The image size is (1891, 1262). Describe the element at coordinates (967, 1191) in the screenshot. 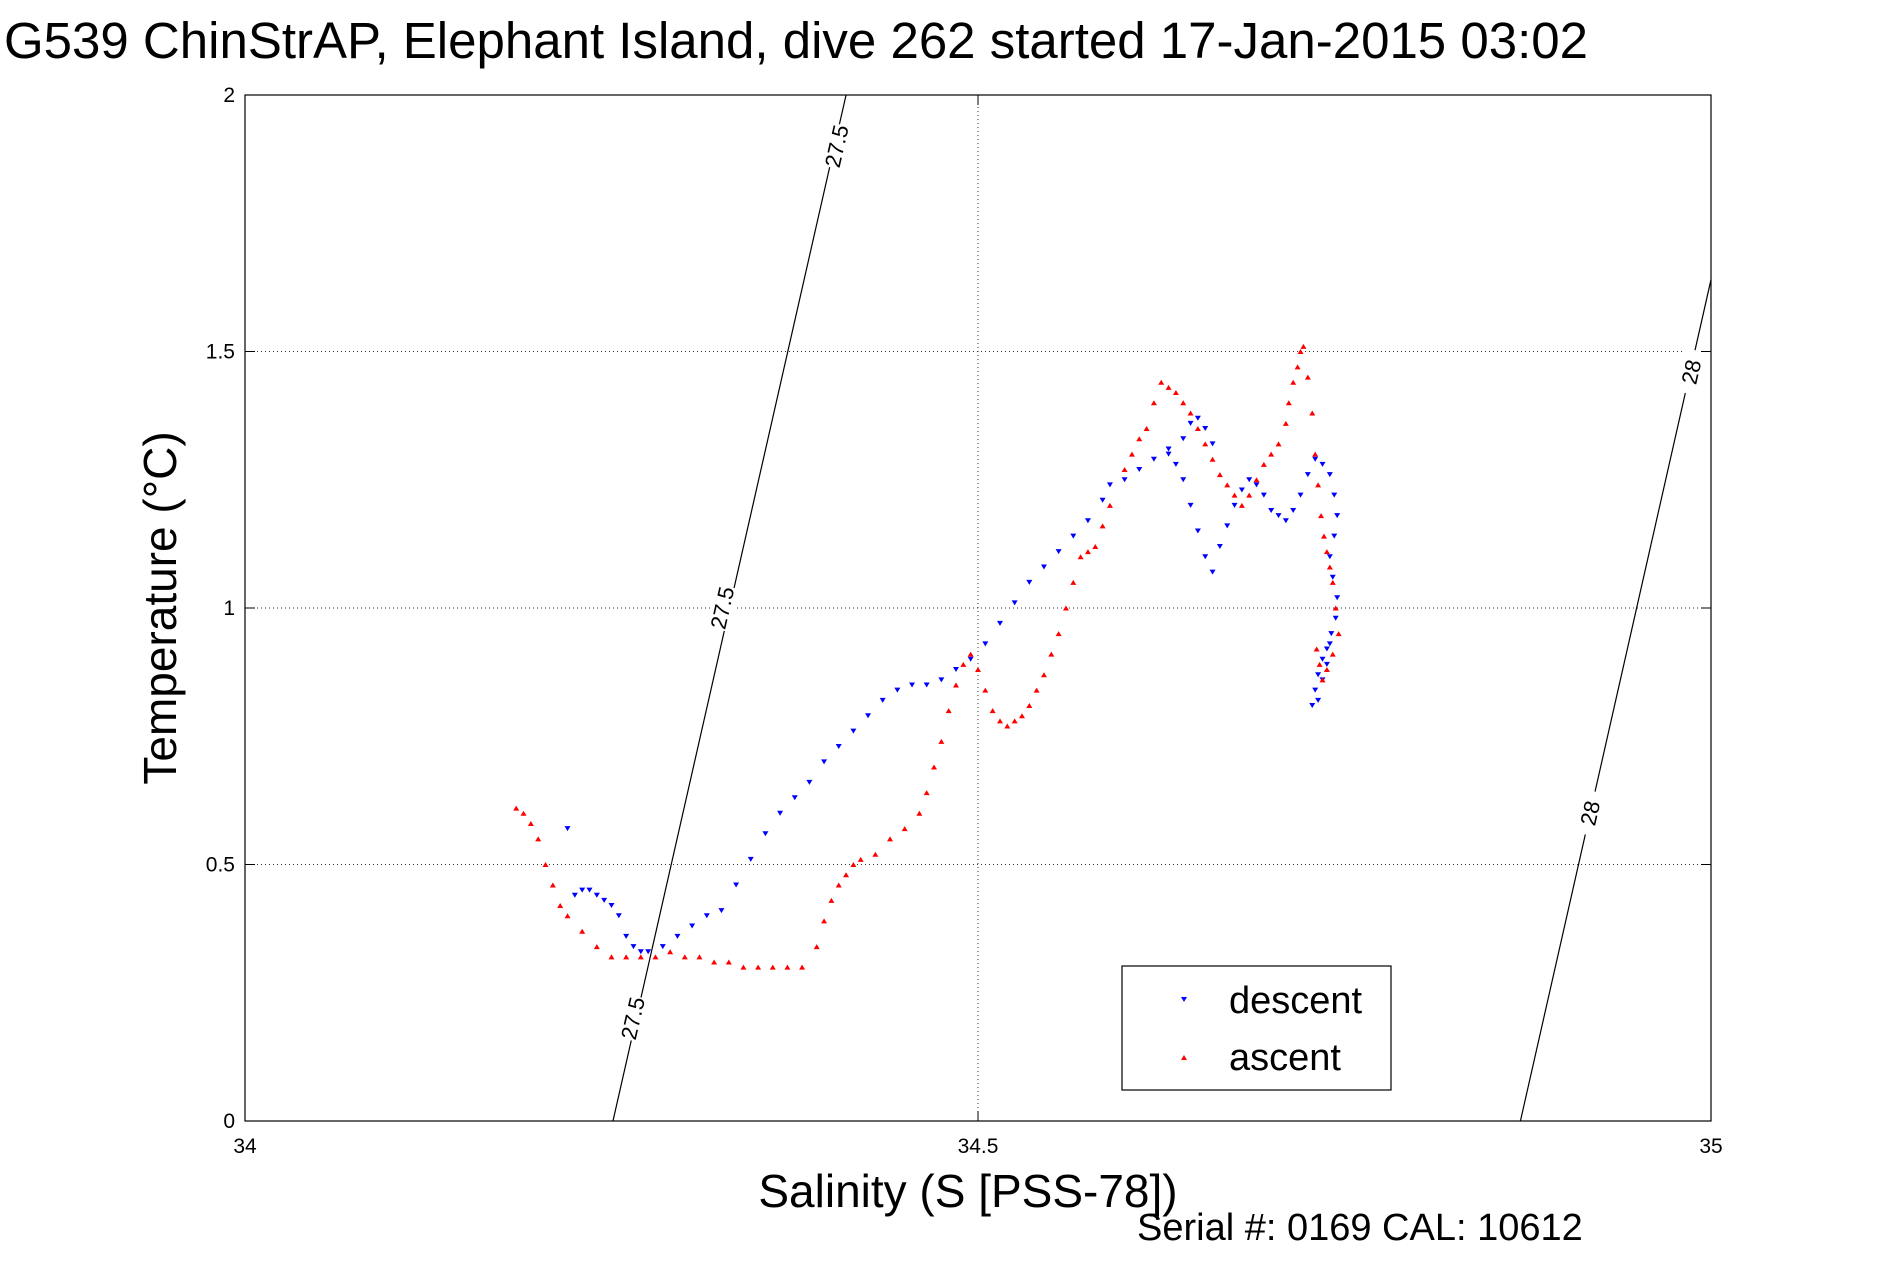

I see `x-axis-label: Salinity (S [PSS-78])` at that location.